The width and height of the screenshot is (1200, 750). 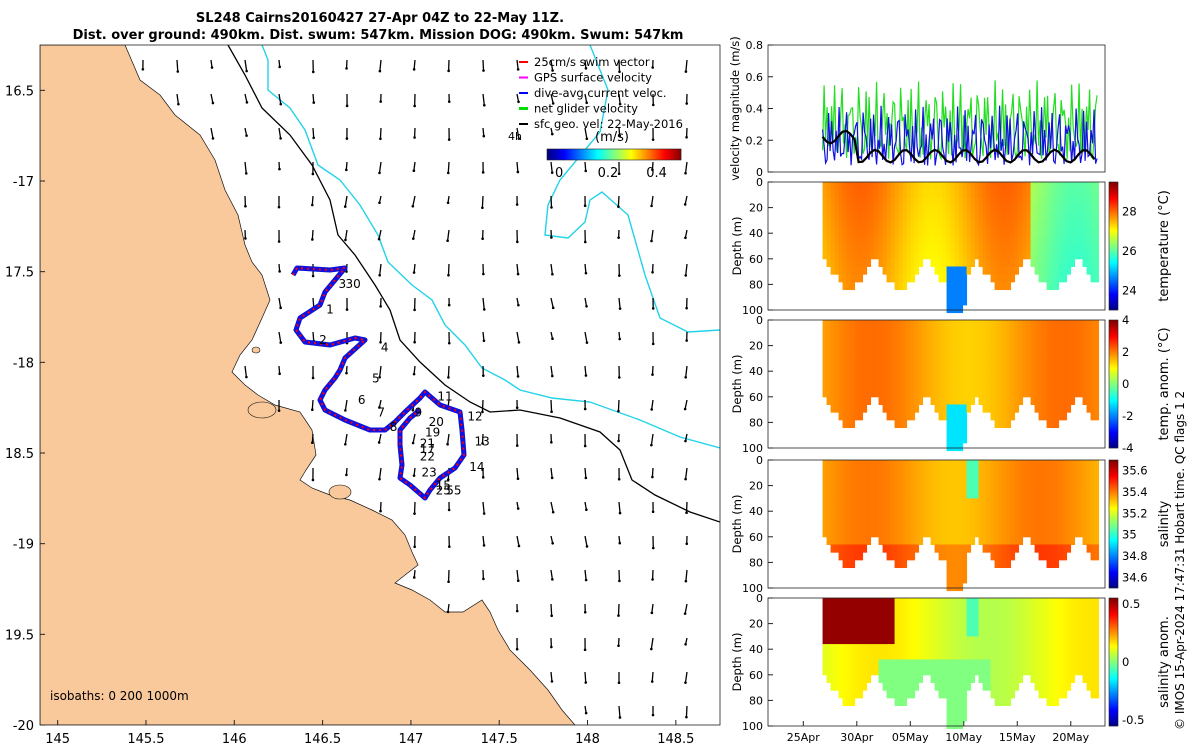 What do you see at coordinates (19, 91) in the screenshot?
I see `lat-tick-label: 16.5` at bounding box center [19, 91].